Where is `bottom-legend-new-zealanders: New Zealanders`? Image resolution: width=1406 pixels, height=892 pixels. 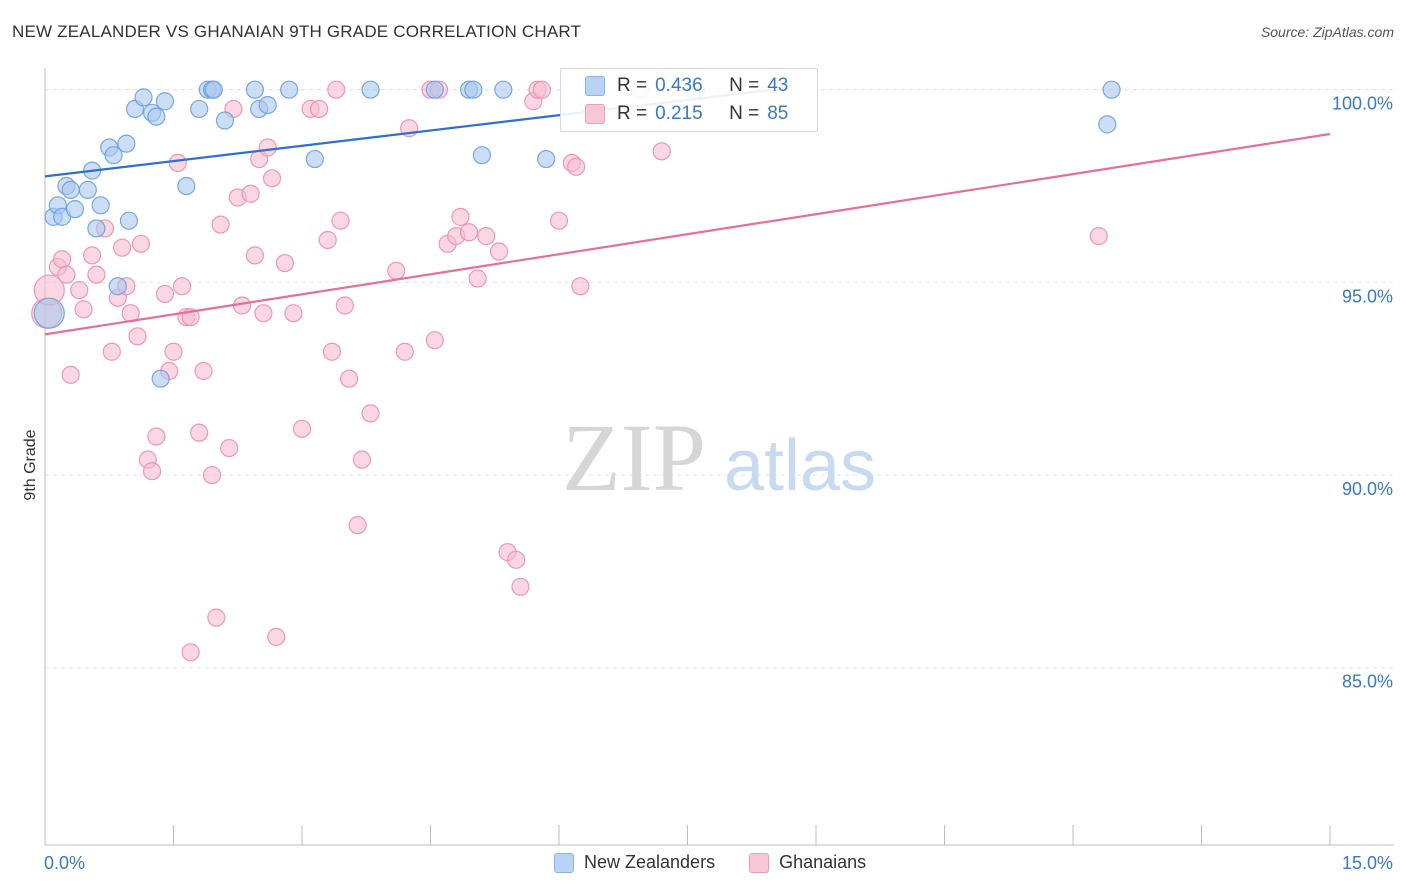
bottom-legend-new-zealanders: New Zealanders is located at coordinates (634, 862).